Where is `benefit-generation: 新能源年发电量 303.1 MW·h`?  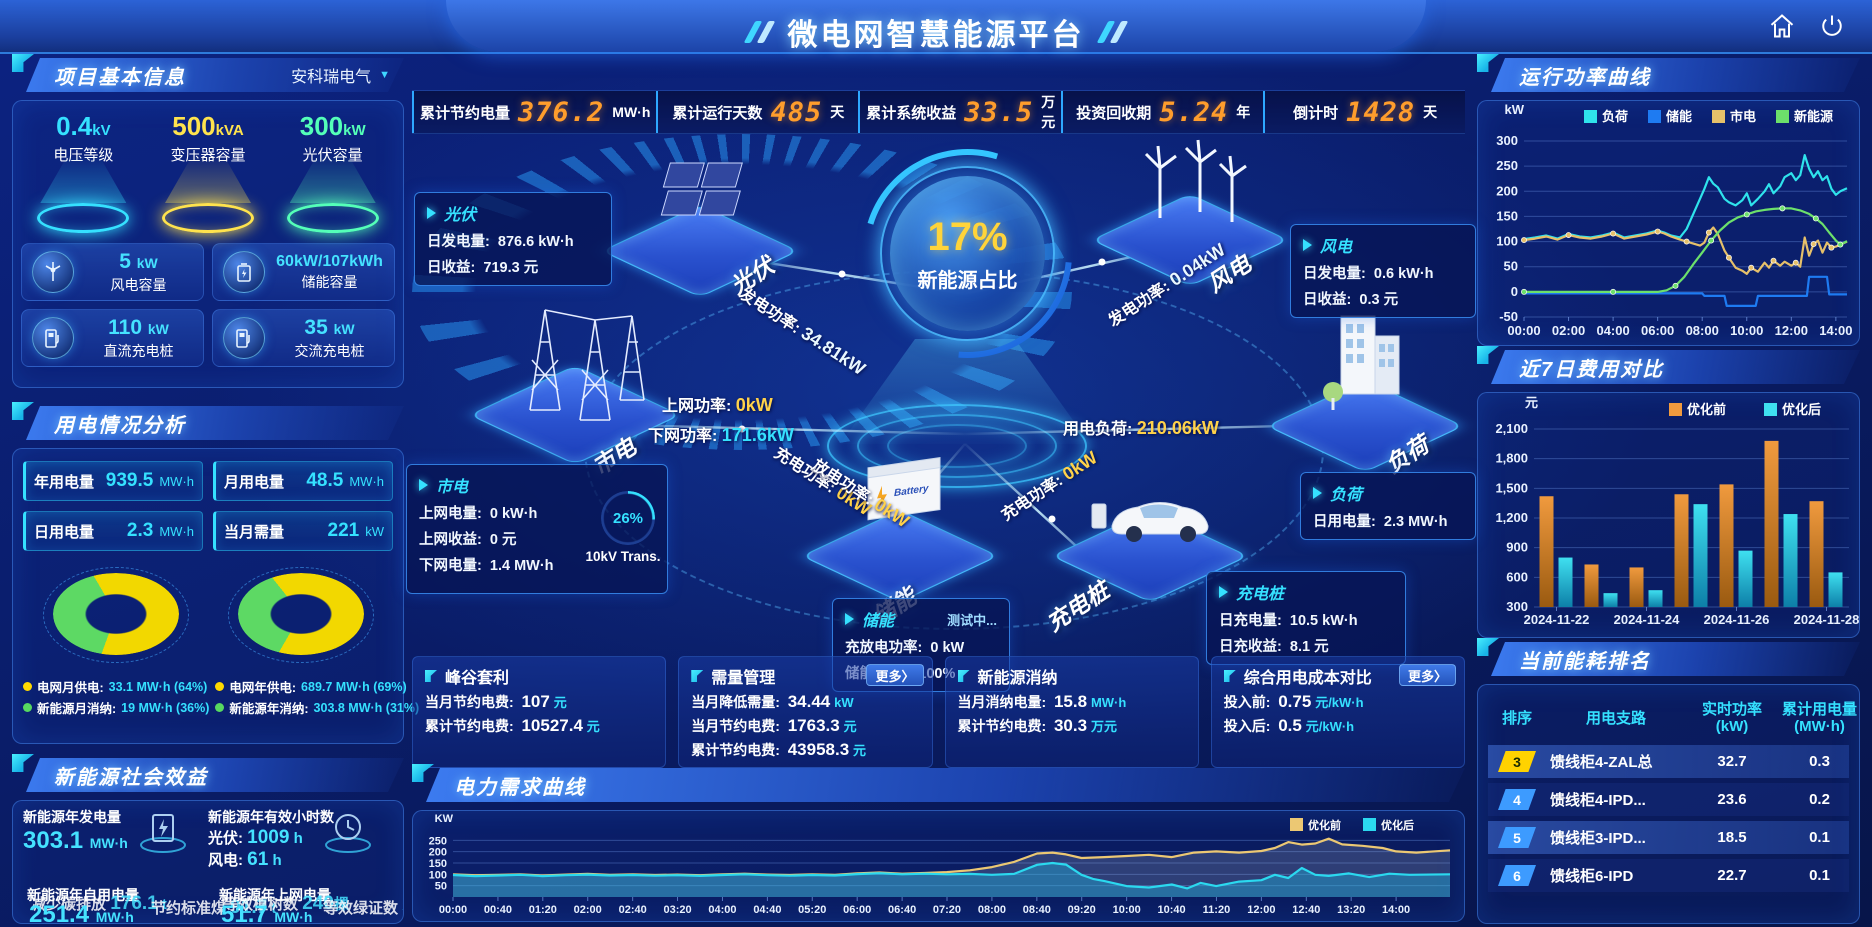
benefit-generation: 新能源年发电量 303.1 MW·h is located at coordinates (115, 839).